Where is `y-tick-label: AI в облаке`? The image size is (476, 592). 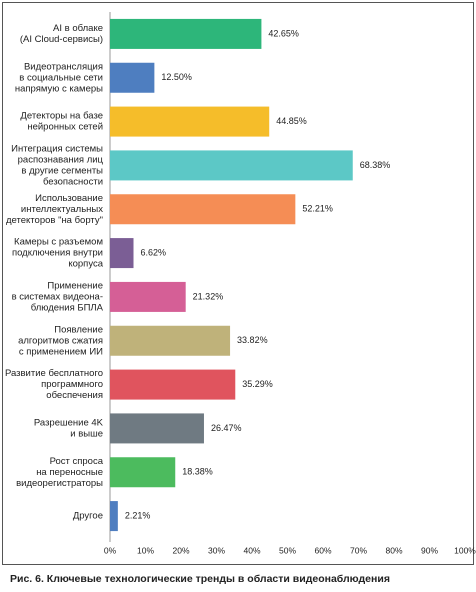 y-tick-label: AI в облаке is located at coordinates (78, 28).